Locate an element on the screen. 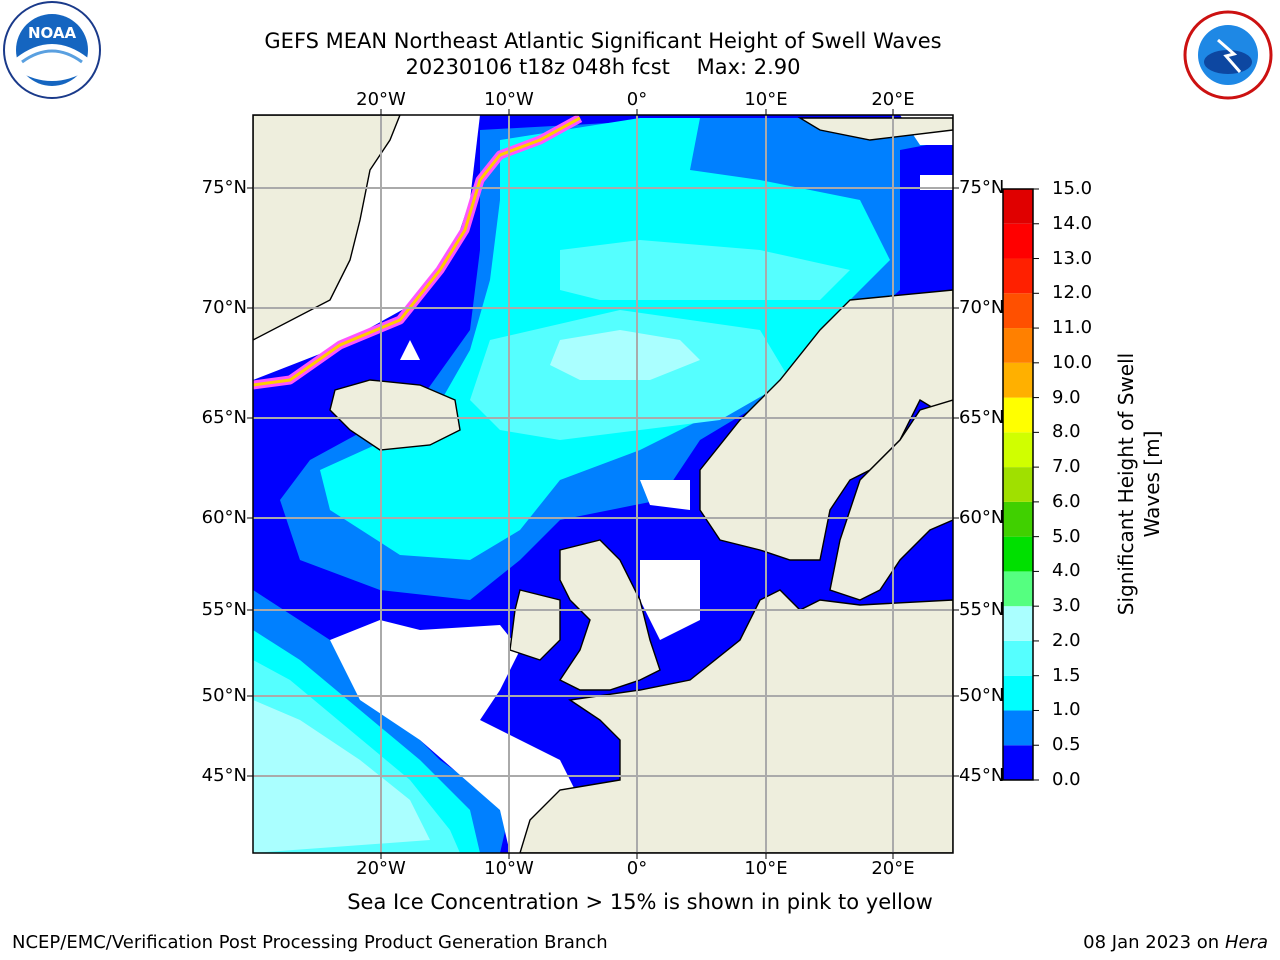 The height and width of the screenshot is (960, 1280). lat-tick-left: 50°N is located at coordinates (224, 695).